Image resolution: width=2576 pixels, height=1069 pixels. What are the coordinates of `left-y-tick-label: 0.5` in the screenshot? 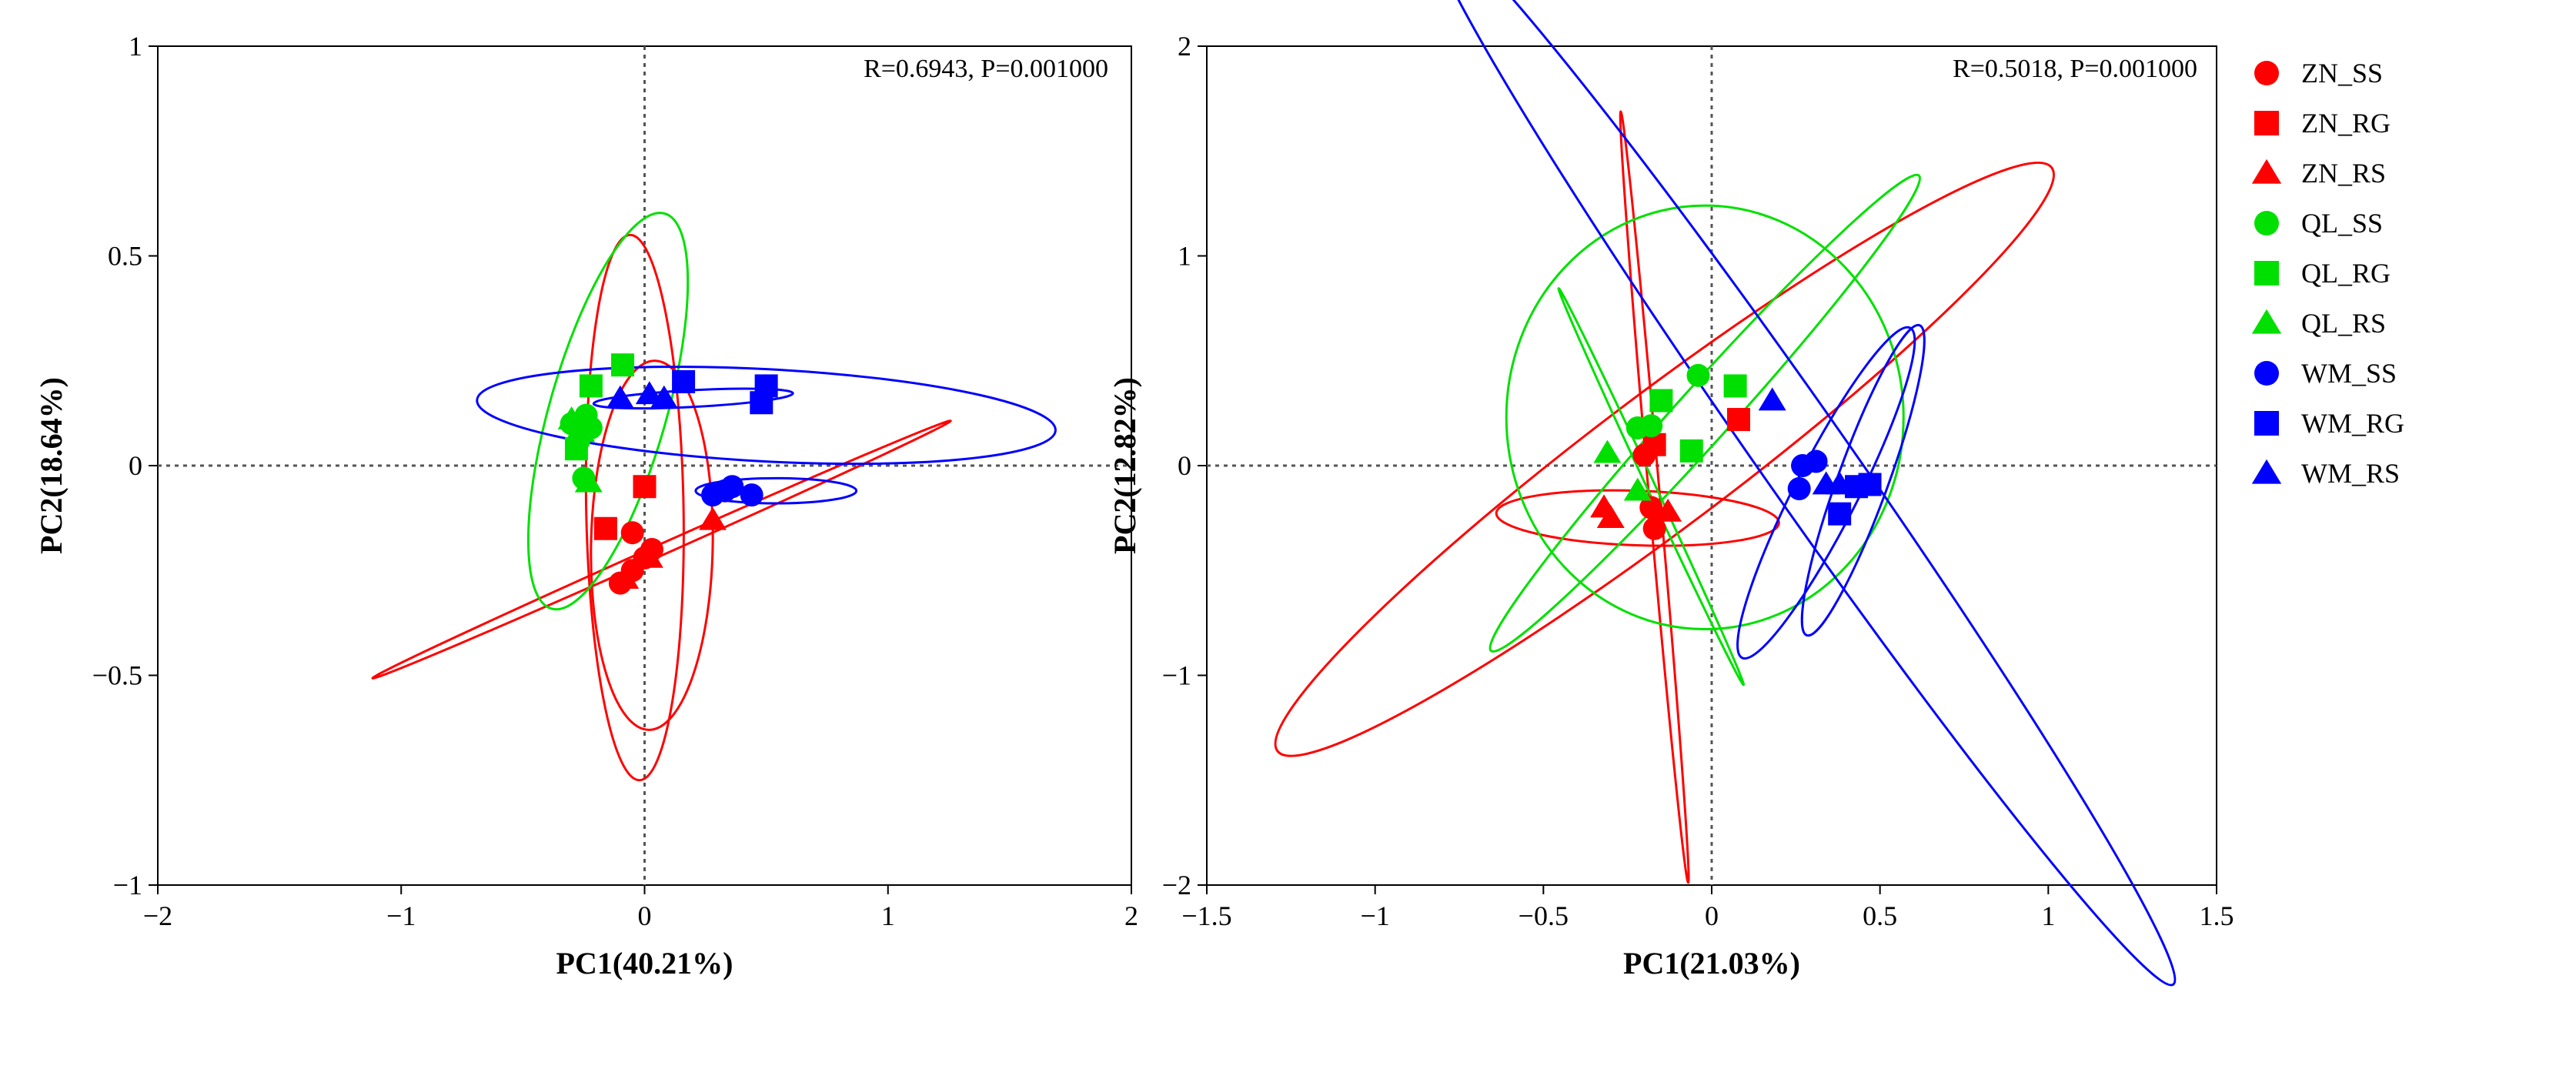 It's located at (125, 256).